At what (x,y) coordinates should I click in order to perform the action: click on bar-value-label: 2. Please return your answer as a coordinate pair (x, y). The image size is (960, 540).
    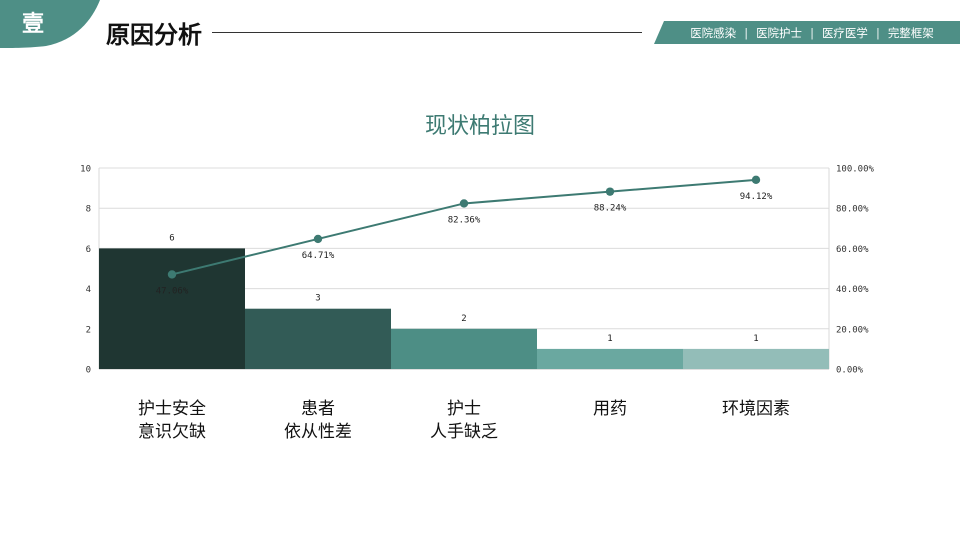
    Looking at the image, I should click on (463, 319).